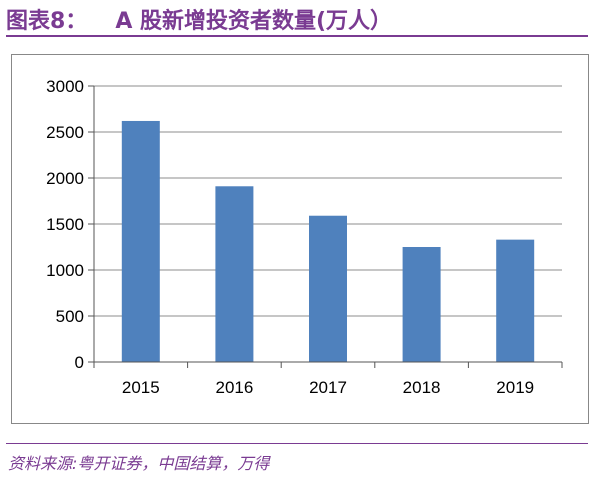 Image resolution: width=594 pixels, height=479 pixels. What do you see at coordinates (79, 362) in the screenshot?
I see `y-tick-label: 0` at bounding box center [79, 362].